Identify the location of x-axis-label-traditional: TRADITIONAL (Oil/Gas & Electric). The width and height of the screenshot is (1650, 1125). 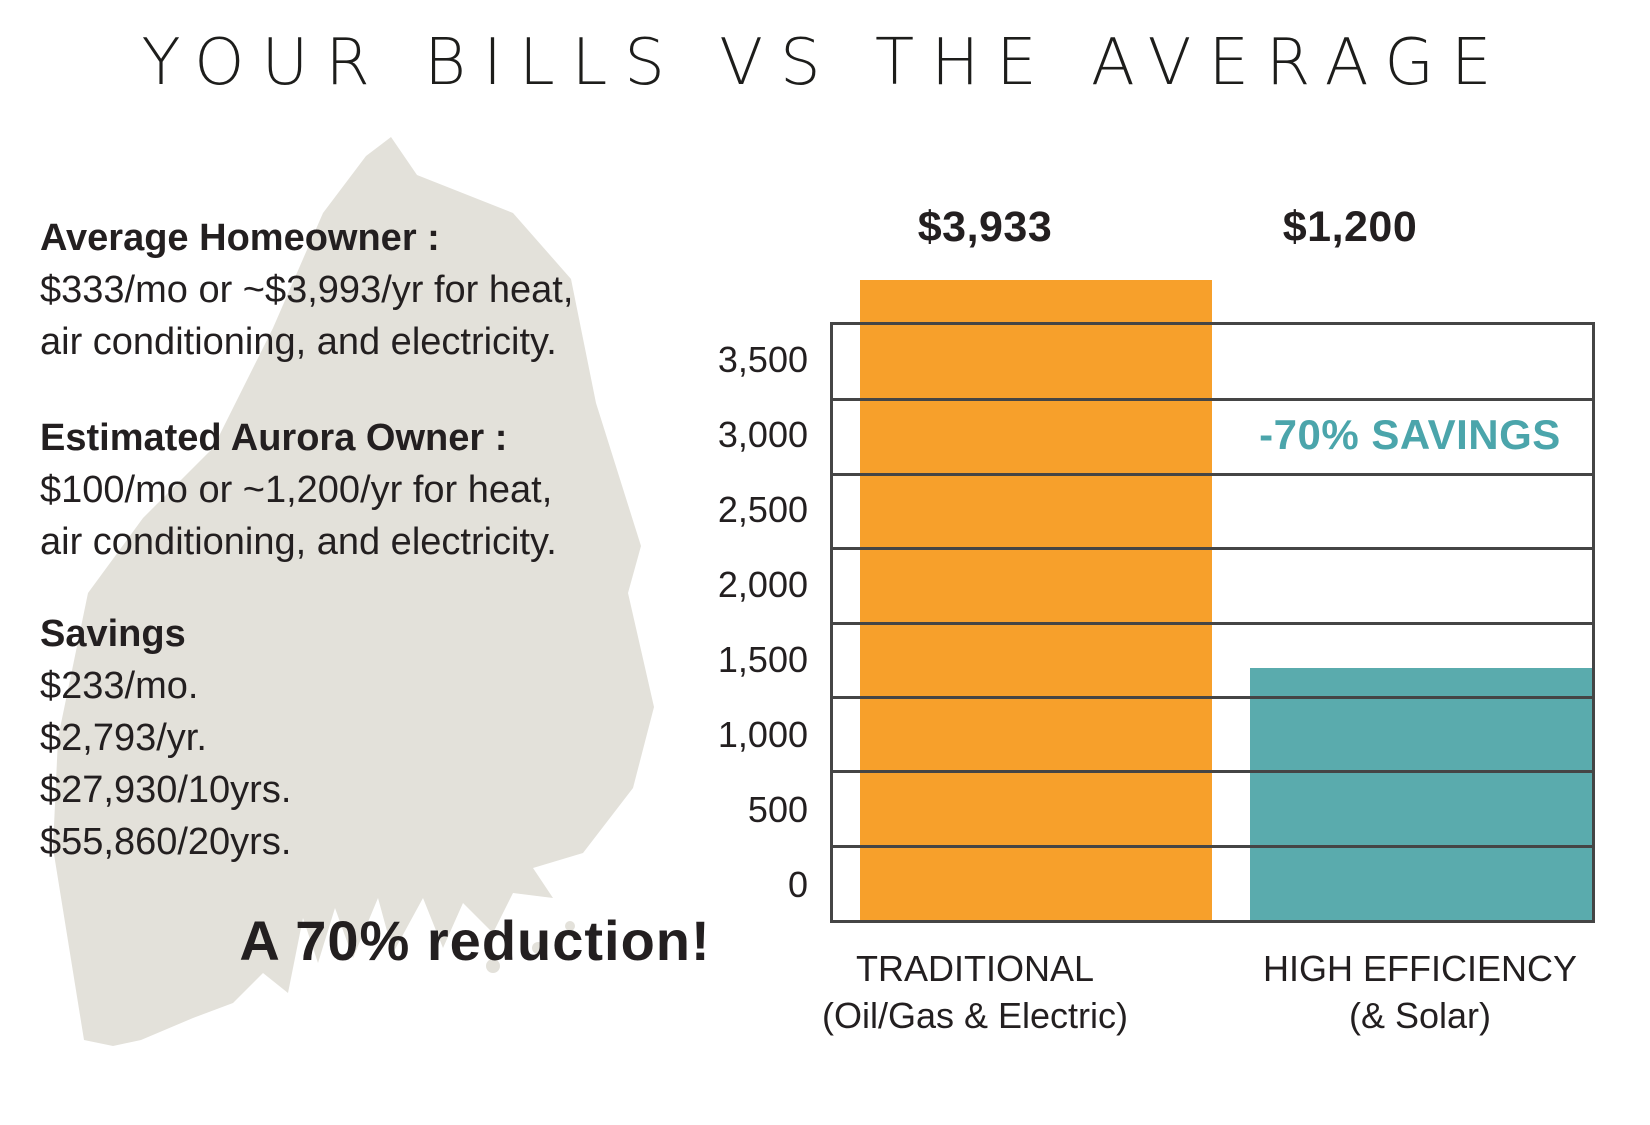
(975, 992).